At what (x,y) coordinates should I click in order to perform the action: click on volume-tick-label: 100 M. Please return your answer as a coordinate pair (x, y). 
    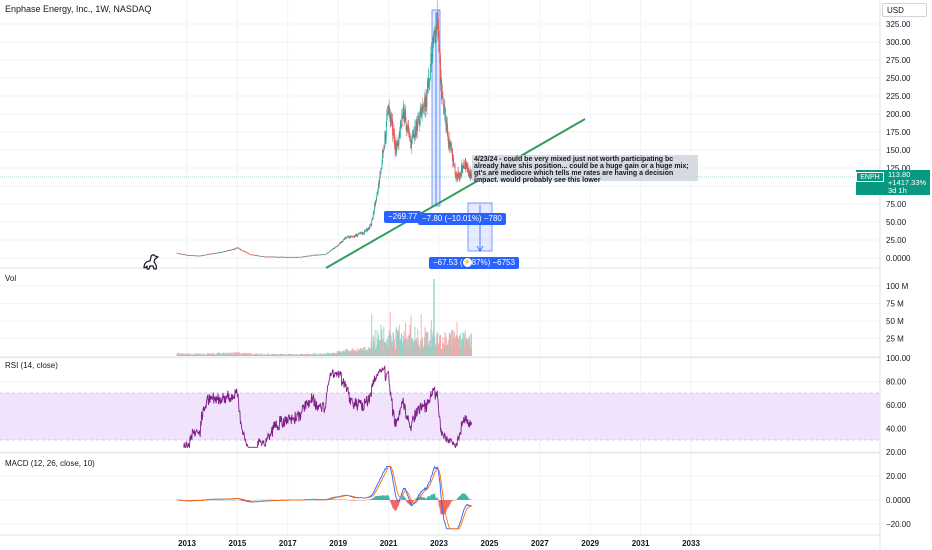
    Looking at the image, I should click on (897, 286).